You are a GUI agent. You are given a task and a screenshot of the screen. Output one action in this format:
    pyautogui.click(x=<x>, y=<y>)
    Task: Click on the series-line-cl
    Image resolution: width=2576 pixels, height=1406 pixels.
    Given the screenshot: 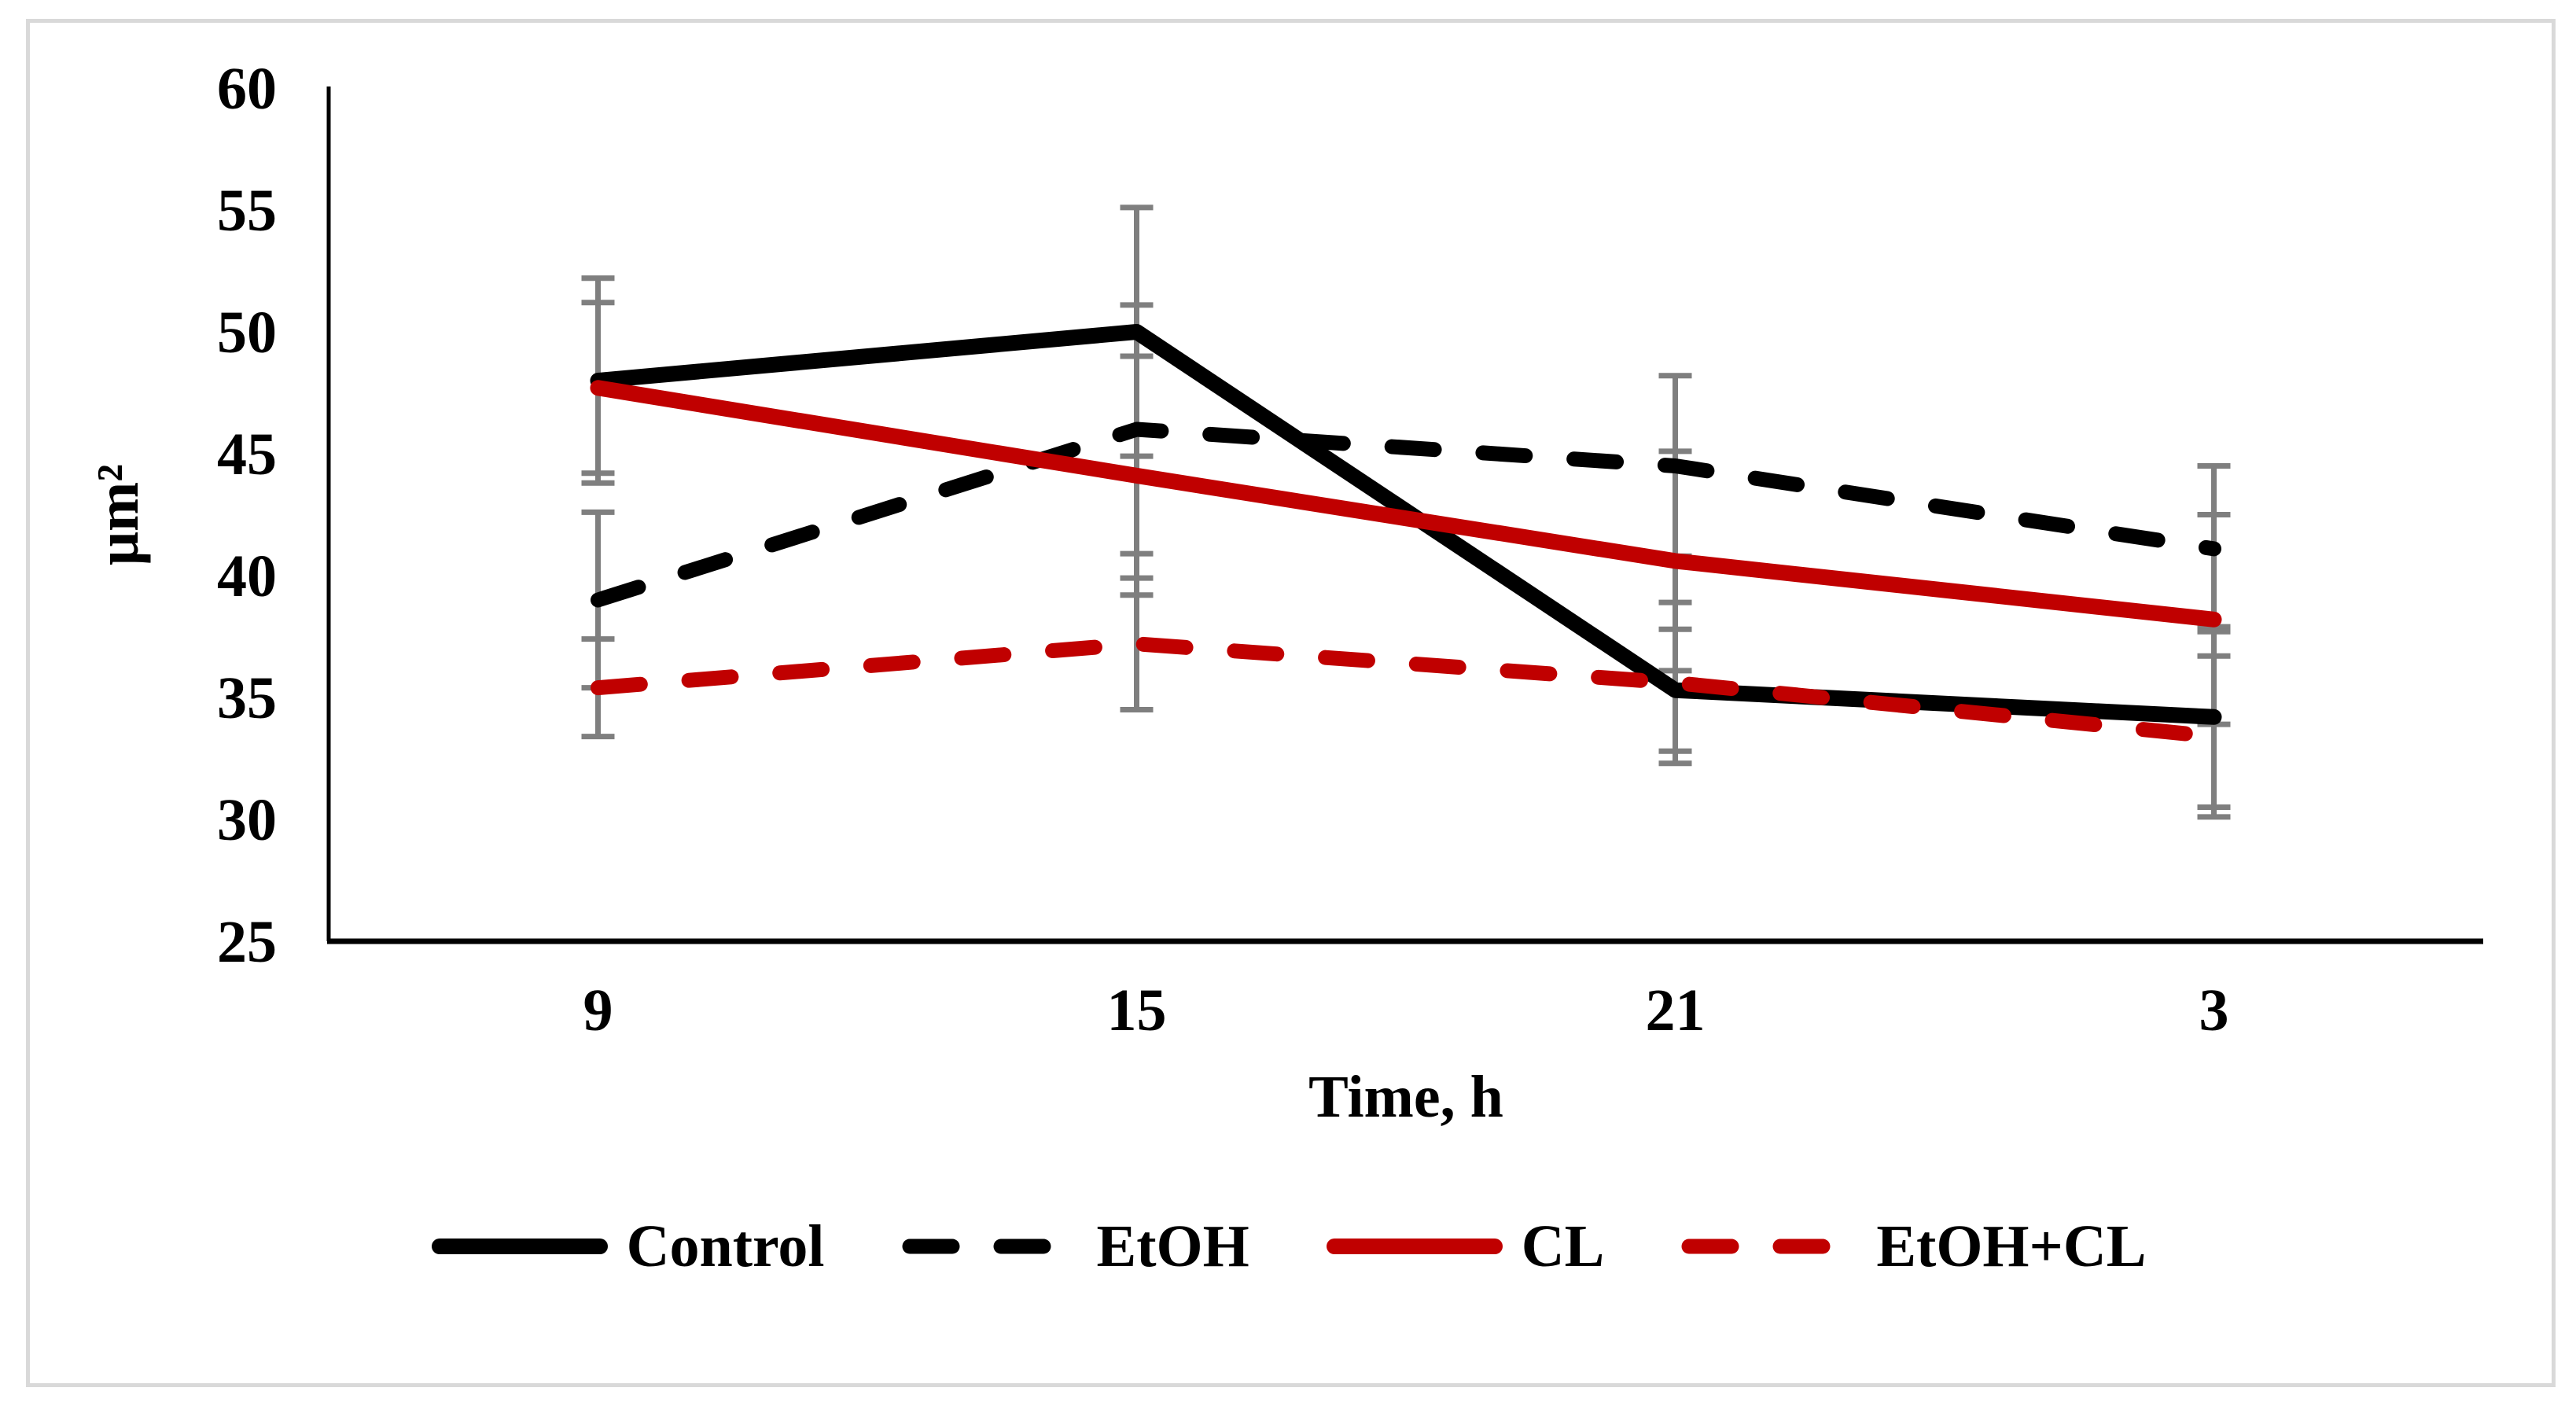 What is the action you would take?
    pyautogui.click(x=1406, y=504)
    